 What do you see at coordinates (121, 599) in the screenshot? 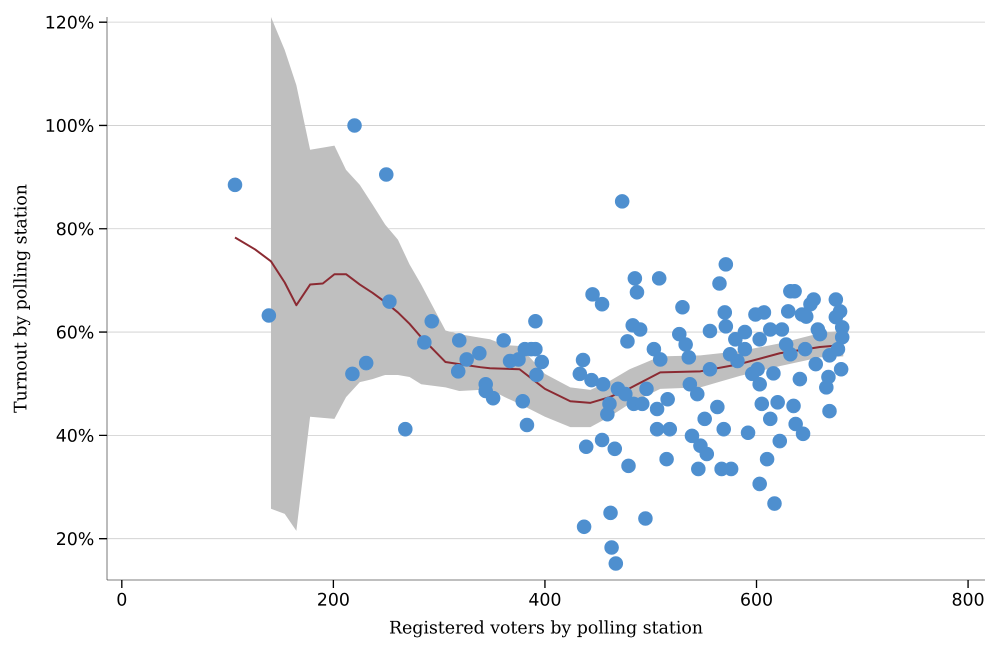
I see `x-tick-label: 0` at bounding box center [121, 599].